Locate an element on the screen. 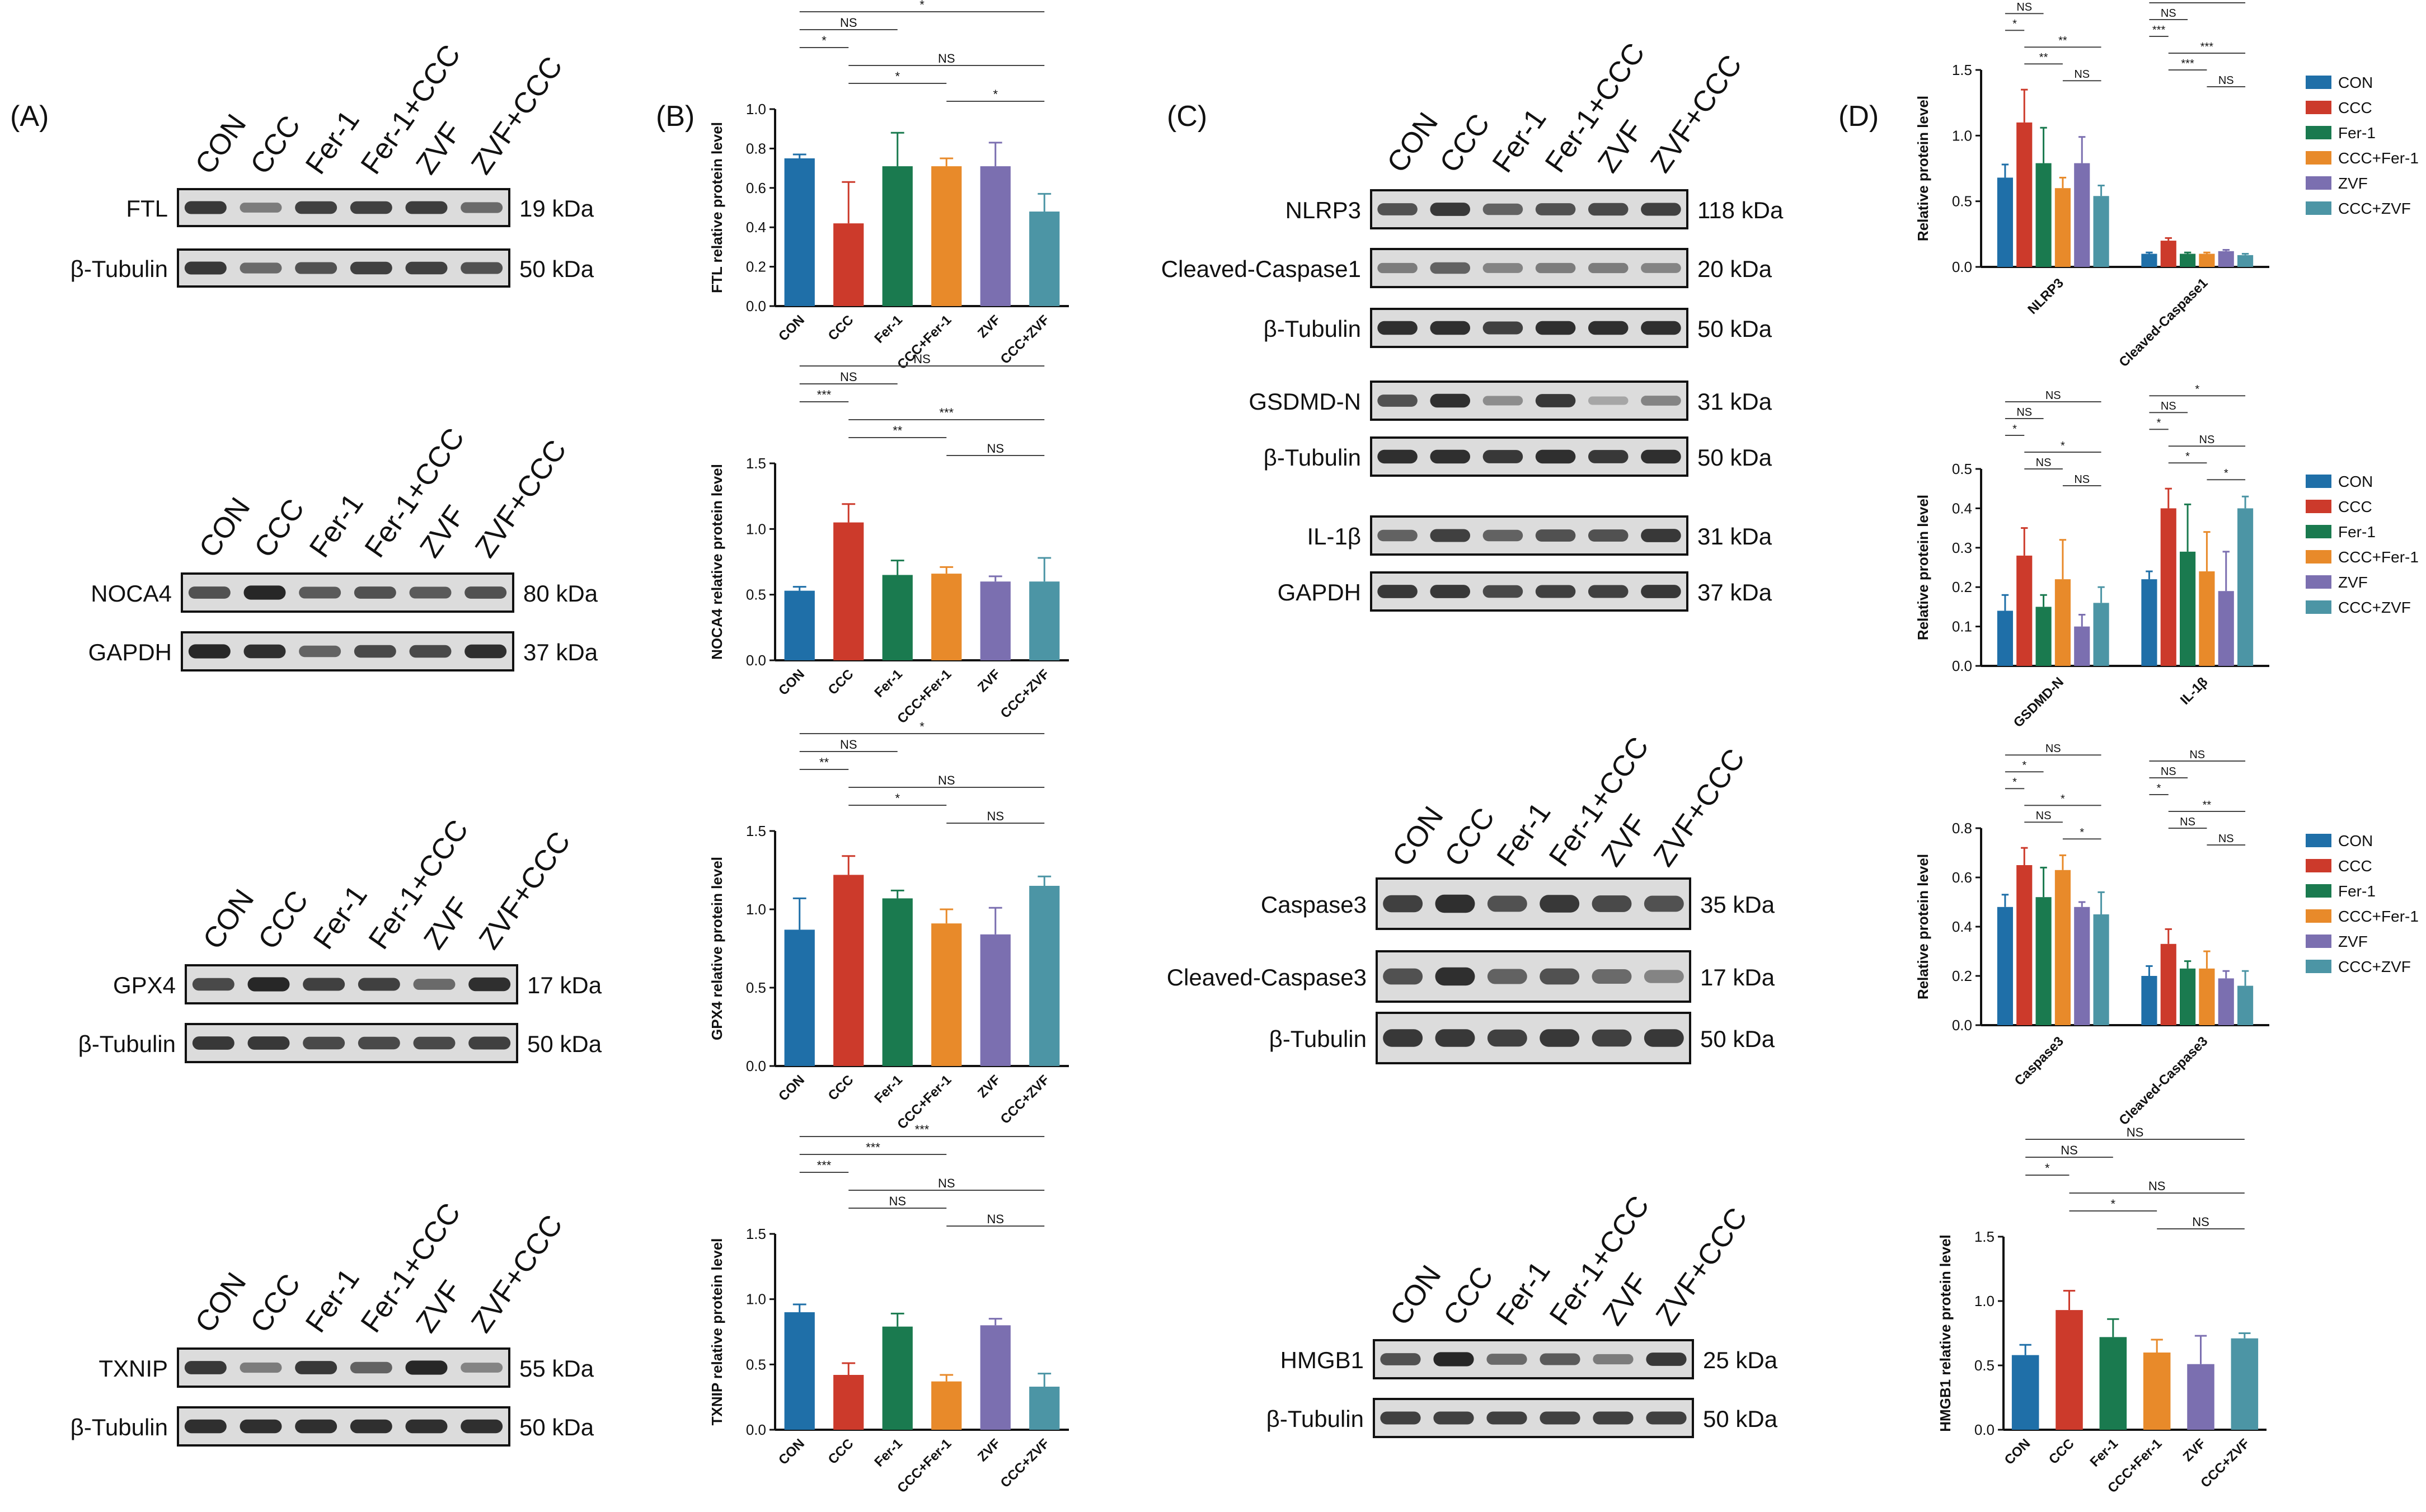  y-axis-label: Relative protein level is located at coordinates (1922, 168).